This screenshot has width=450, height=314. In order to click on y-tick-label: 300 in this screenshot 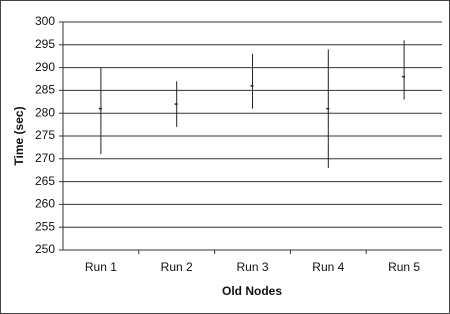, I will do `click(45, 21)`.